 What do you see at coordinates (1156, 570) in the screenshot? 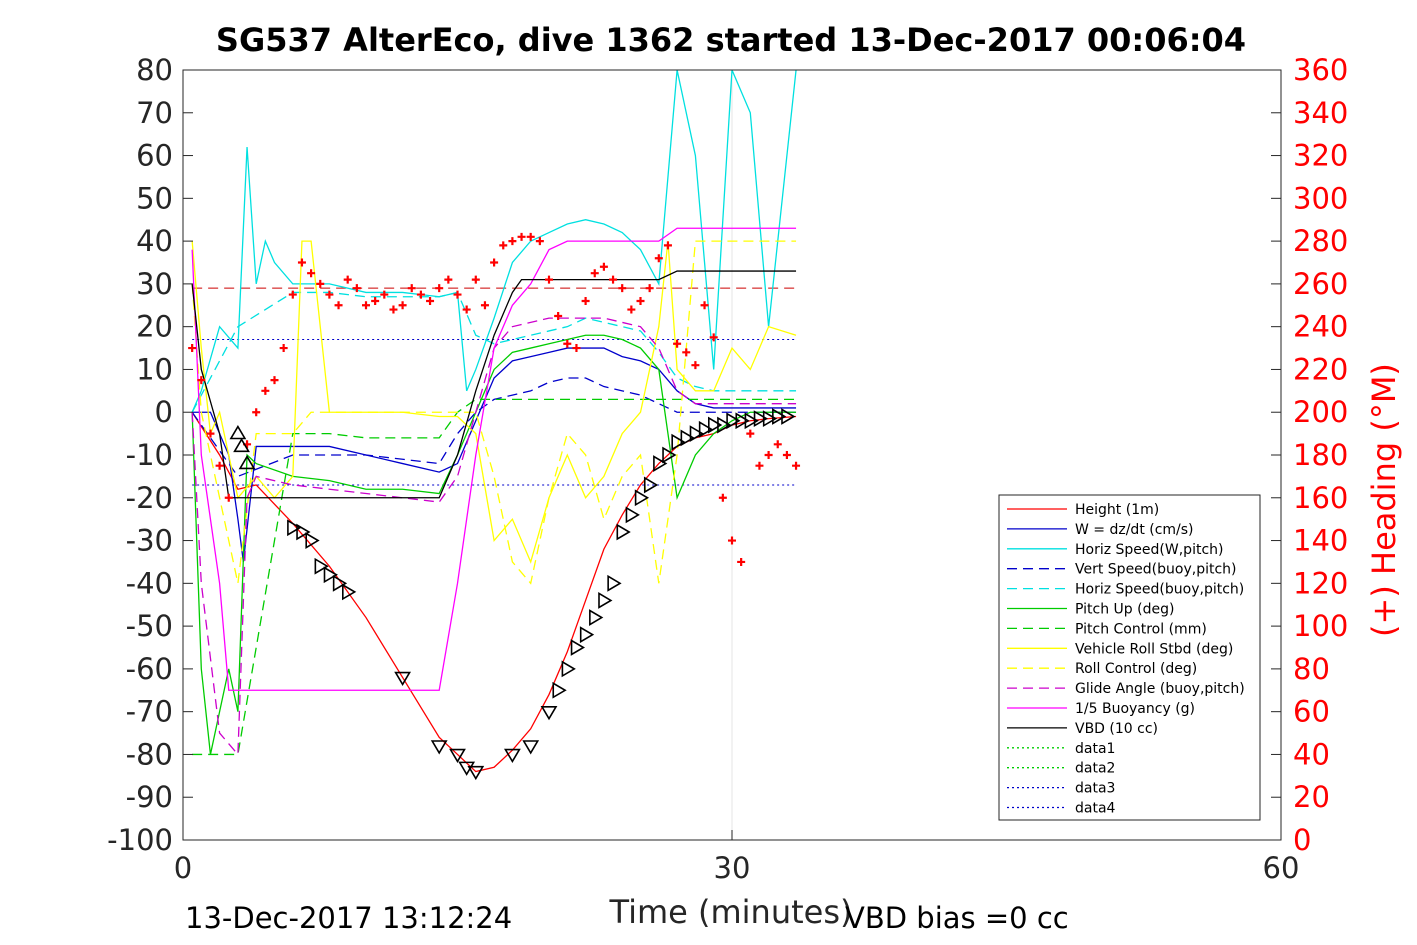
I see `legend-entry: Vert Speed(buoy,pitch)` at bounding box center [1156, 570].